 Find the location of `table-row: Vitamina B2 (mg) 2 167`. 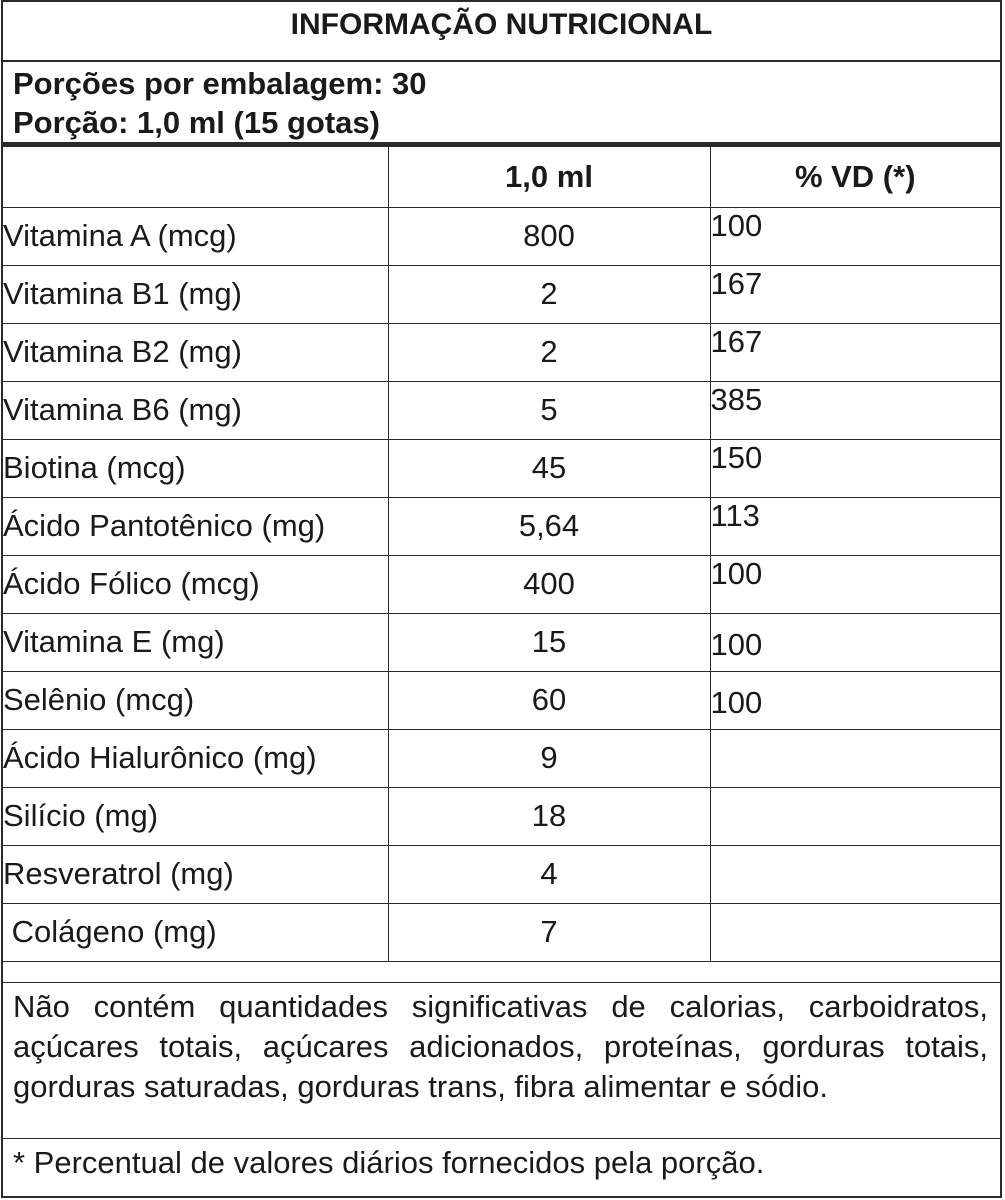

table-row: Vitamina B2 (mg) 2 167 is located at coordinates (501, 352).